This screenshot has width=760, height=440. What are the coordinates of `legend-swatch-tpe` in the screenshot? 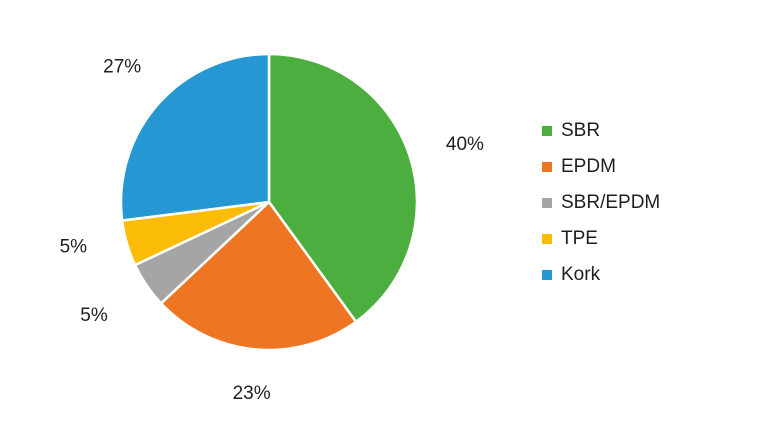 It's located at (547, 239).